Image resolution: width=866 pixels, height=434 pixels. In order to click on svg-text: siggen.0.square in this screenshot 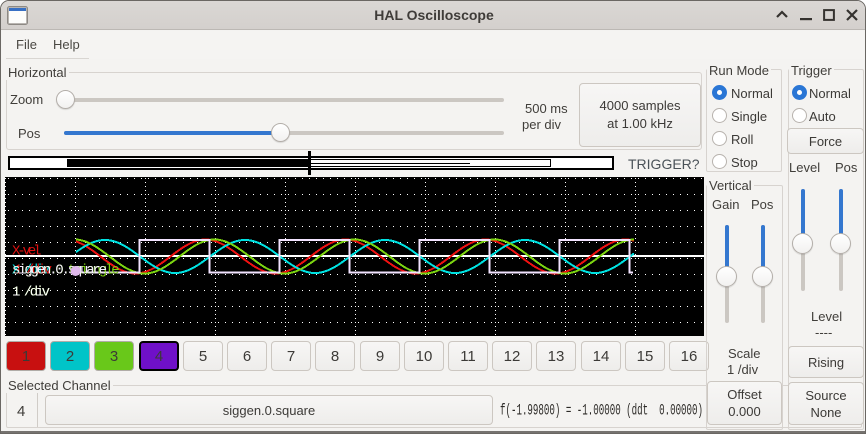, I will do `click(59, 271)`.